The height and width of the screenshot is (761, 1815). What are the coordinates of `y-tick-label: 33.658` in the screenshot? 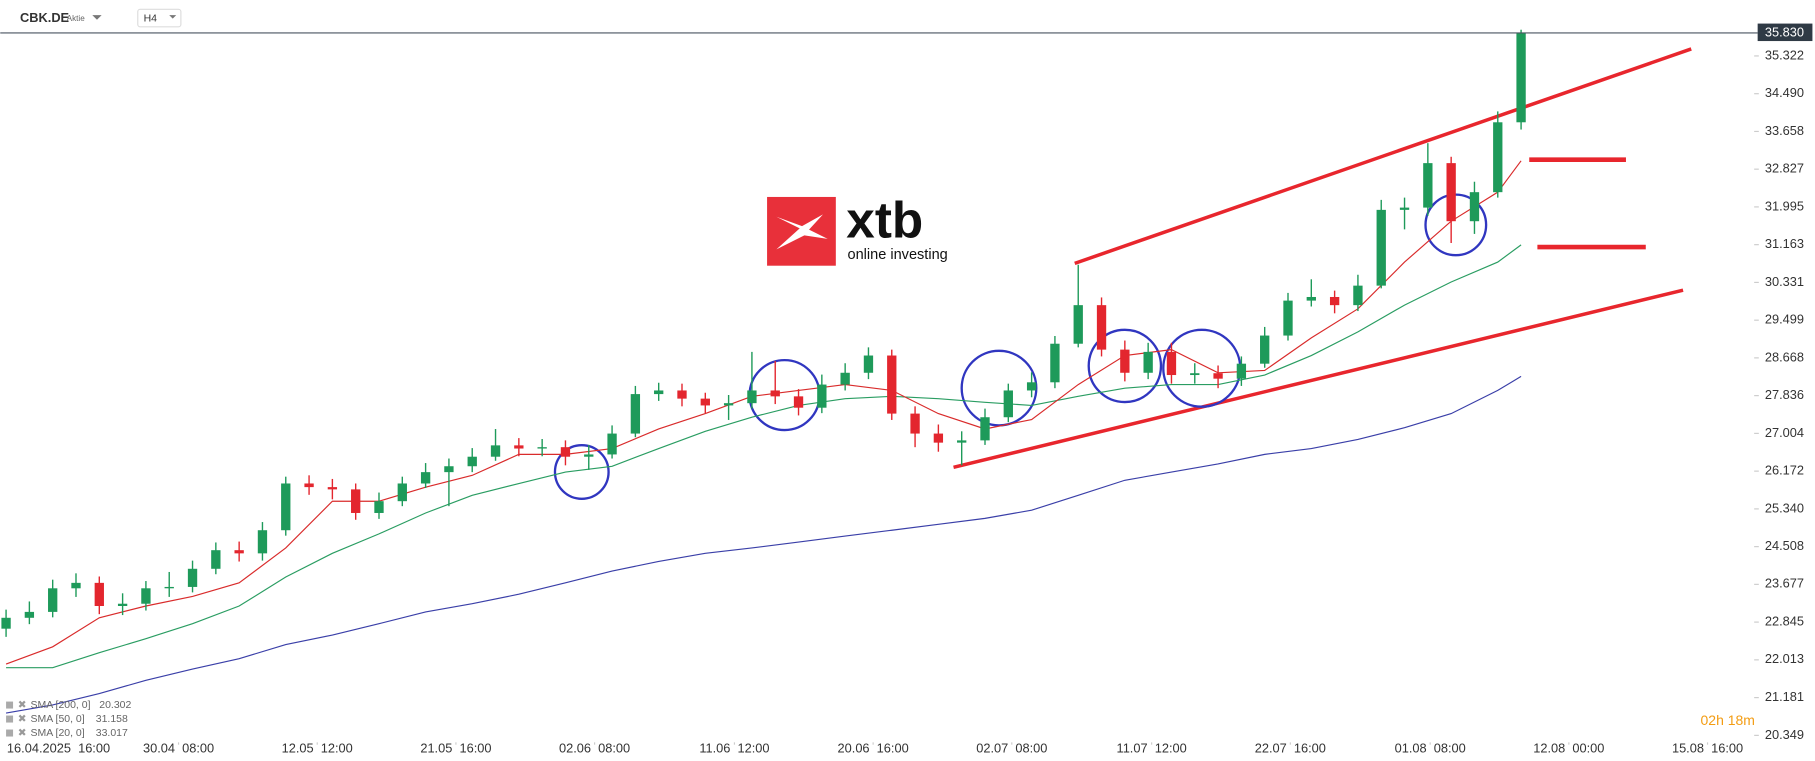 It's located at (1784, 130).